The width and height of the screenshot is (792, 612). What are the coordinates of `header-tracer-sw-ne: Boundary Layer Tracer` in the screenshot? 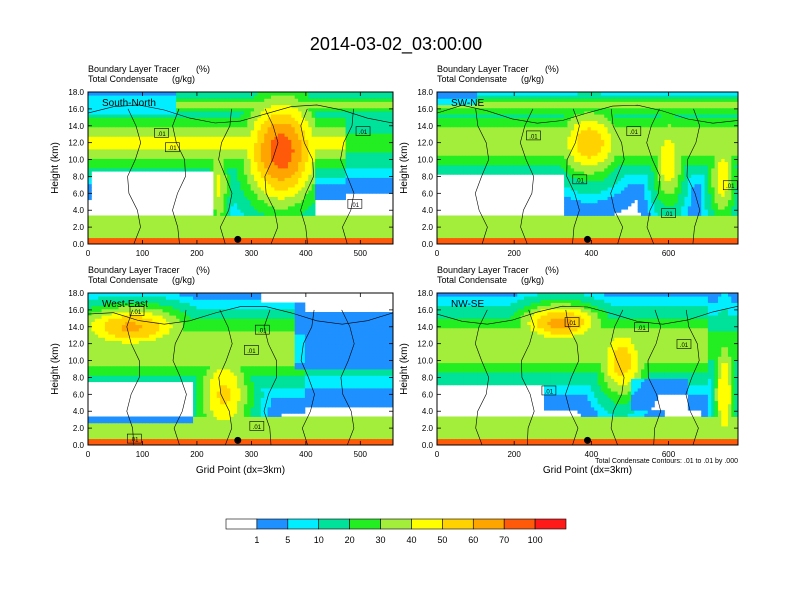 It's located at (483, 69).